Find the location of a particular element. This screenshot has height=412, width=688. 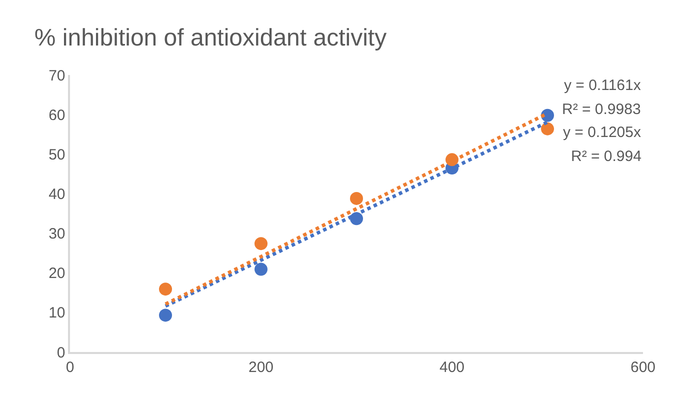

y-tick-label: 0 is located at coordinates (61, 353).